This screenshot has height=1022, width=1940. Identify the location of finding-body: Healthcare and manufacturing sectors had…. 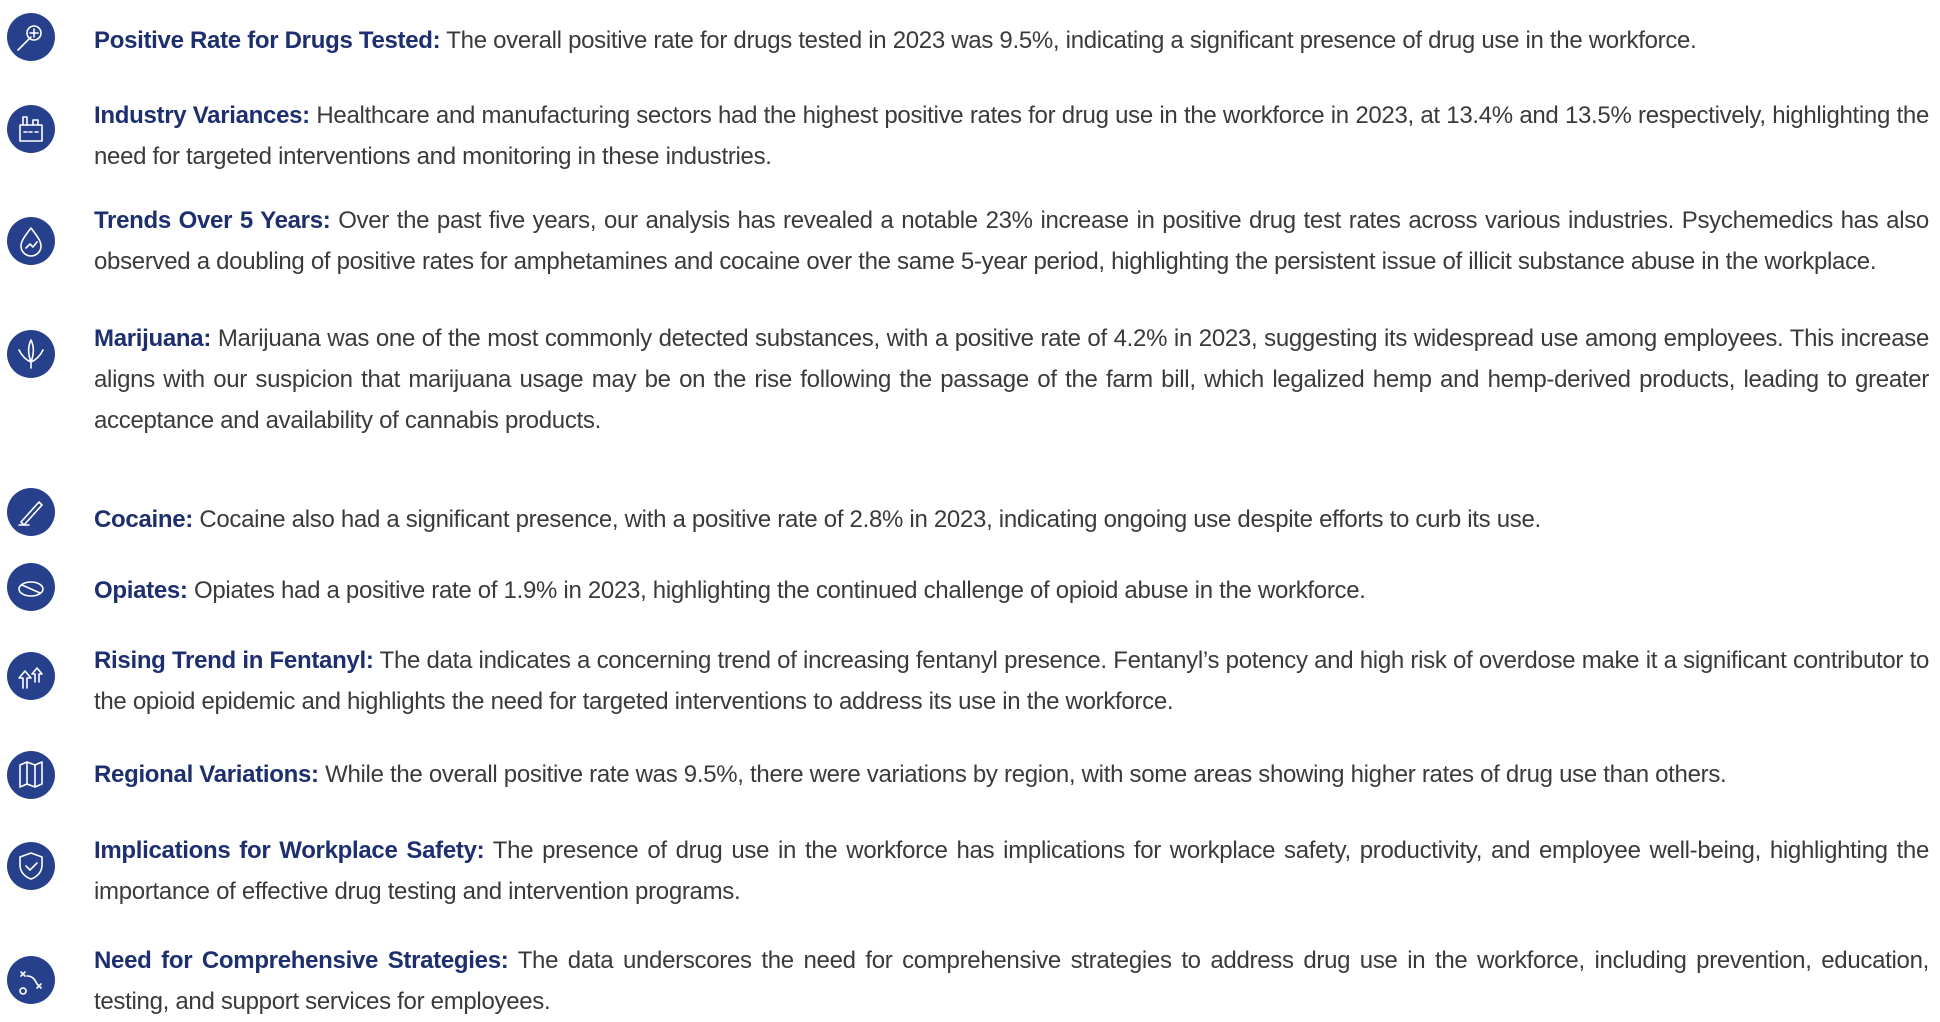
(1011, 136).